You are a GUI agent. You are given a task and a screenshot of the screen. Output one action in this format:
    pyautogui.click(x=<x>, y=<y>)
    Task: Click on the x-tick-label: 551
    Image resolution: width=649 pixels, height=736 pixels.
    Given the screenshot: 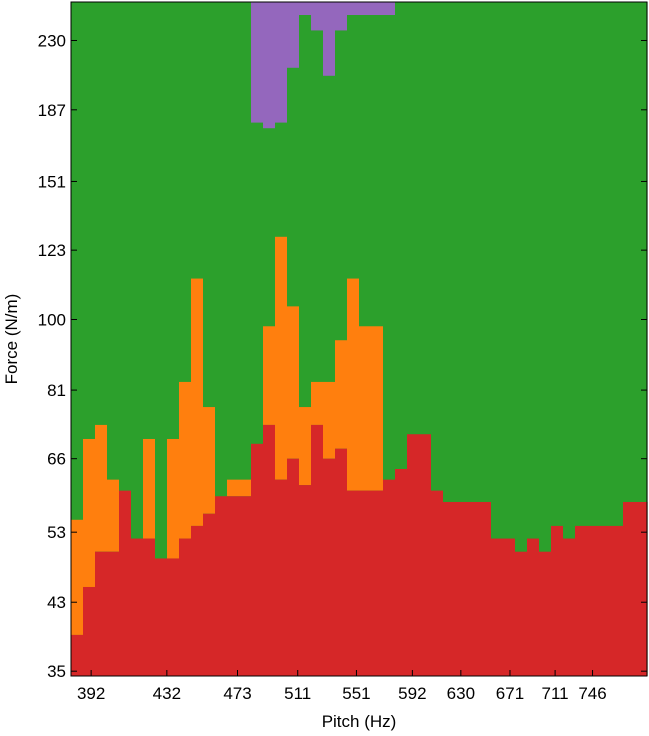 What is the action you would take?
    pyautogui.click(x=356, y=693)
    